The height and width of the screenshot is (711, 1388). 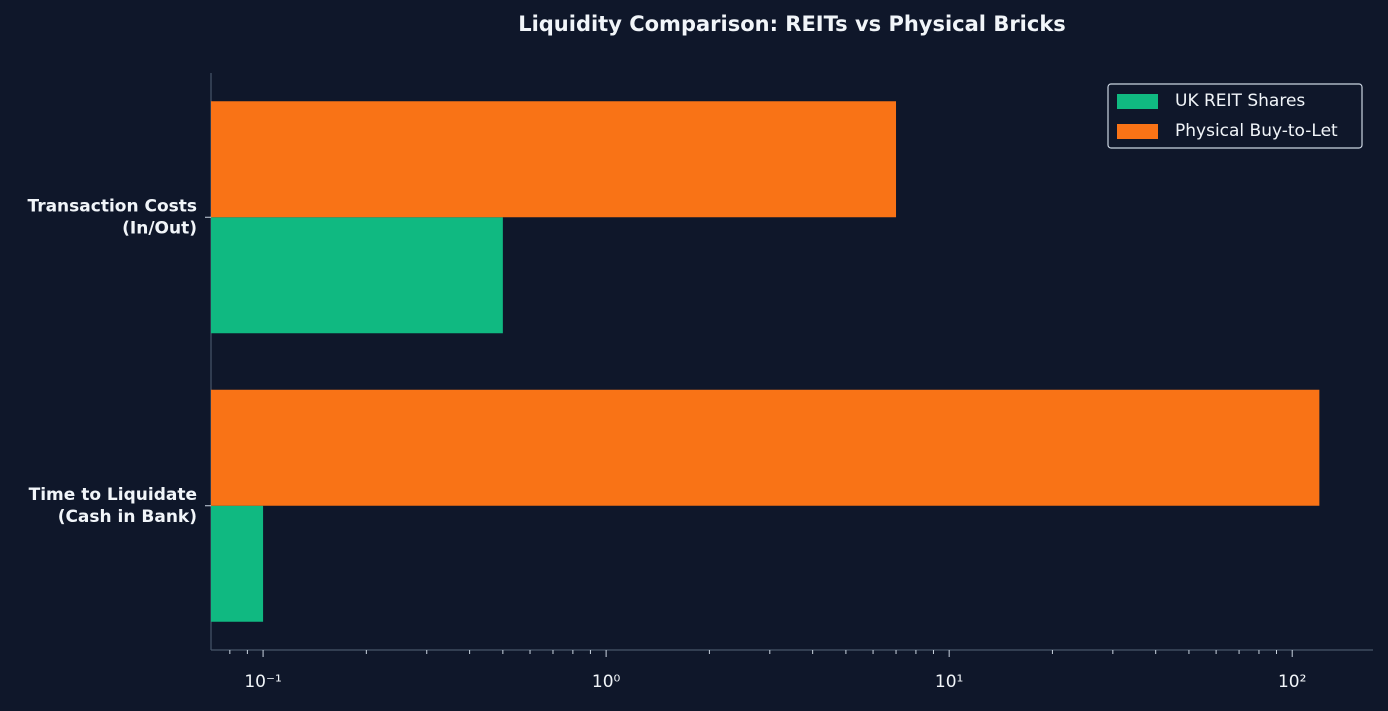 What do you see at coordinates (606, 682) in the screenshot?
I see `x-tick-label: 10⁰` at bounding box center [606, 682].